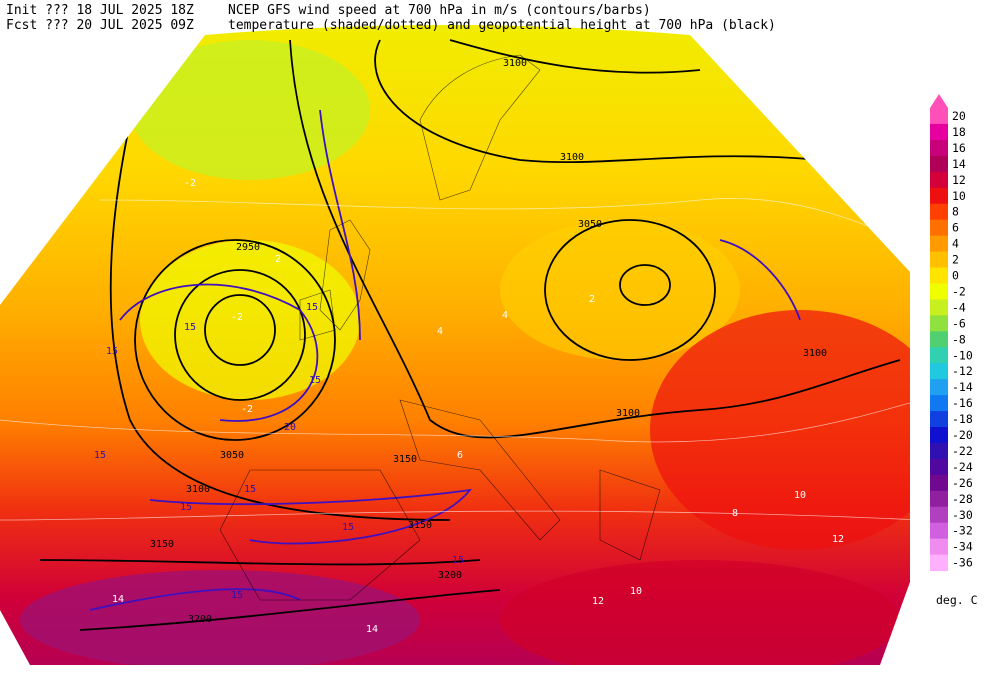  What do you see at coordinates (955, 260) in the screenshot?
I see `colorbar-label: 2` at bounding box center [955, 260].